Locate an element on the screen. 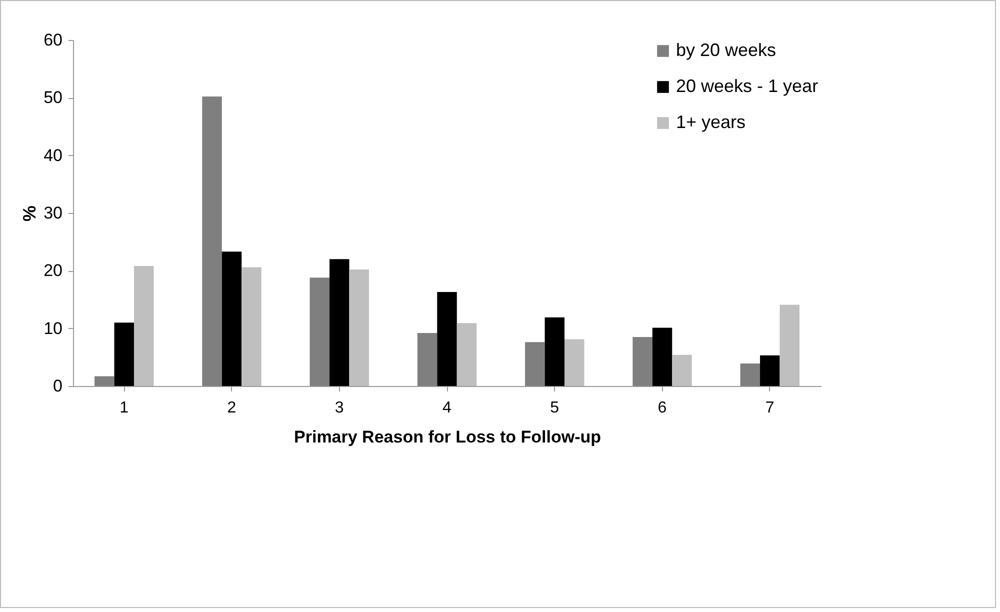 The width and height of the screenshot is (1000, 612). y-tick-label: 60 is located at coordinates (53, 40).